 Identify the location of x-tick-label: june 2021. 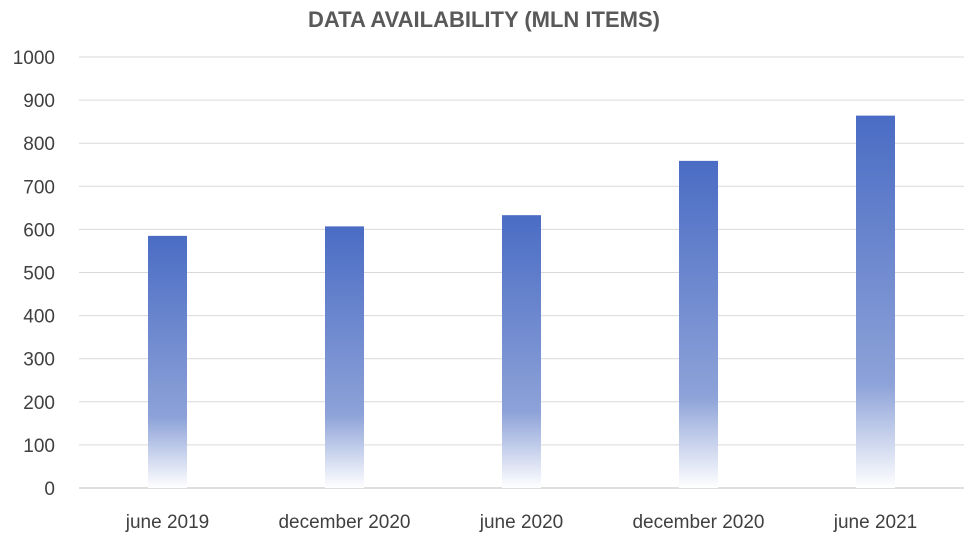
(875, 522).